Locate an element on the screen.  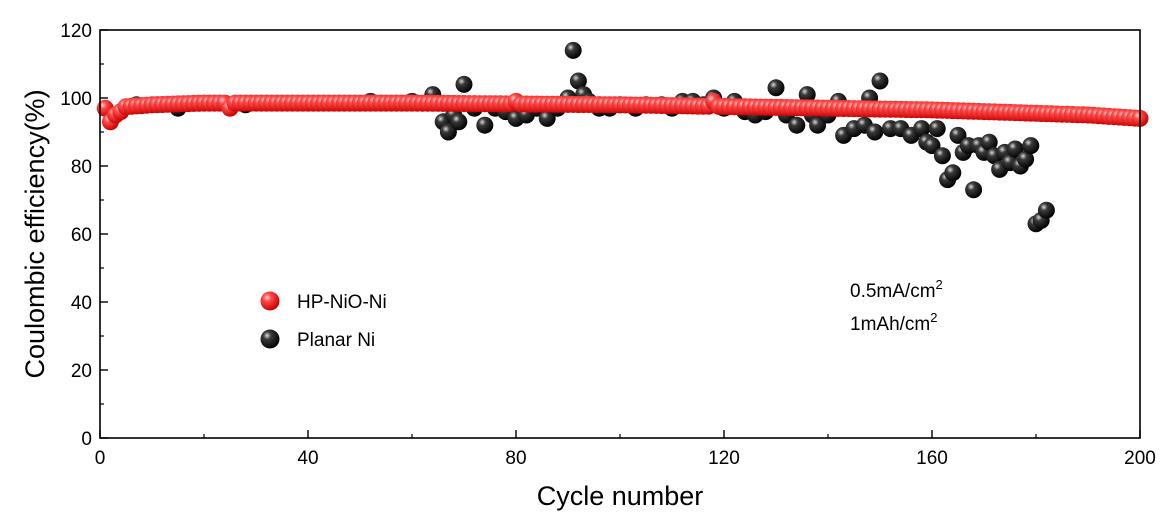
x-tick-label: 160 is located at coordinates (932, 458).